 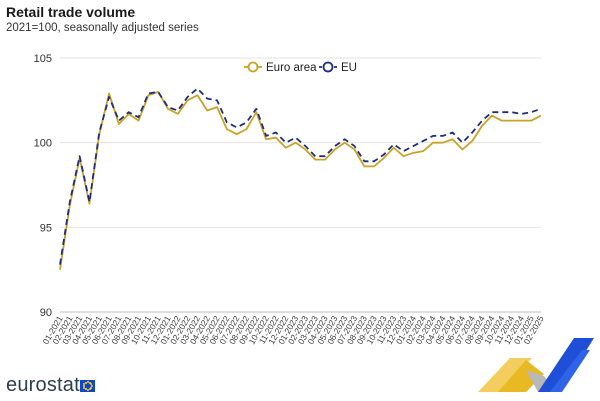 What do you see at coordinates (536, 365) in the screenshot?
I see `eurostat-ribbon-icon` at bounding box center [536, 365].